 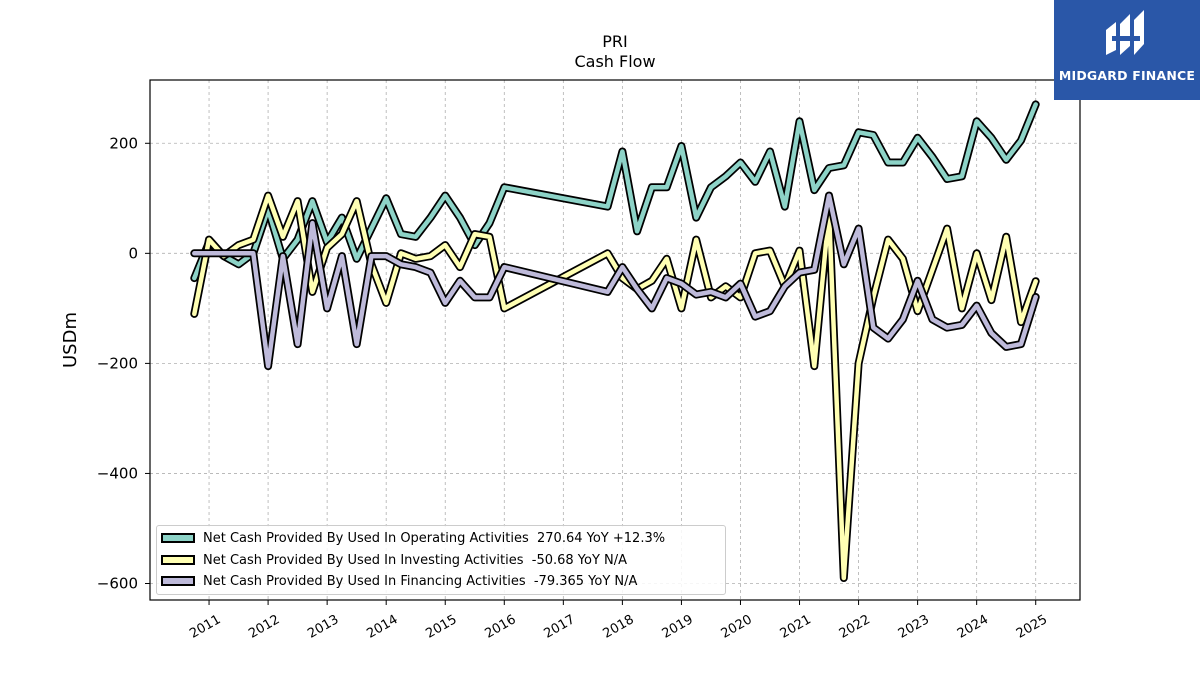 What do you see at coordinates (205, 627) in the screenshot?
I see `x-tick-label: 2011` at bounding box center [205, 627].